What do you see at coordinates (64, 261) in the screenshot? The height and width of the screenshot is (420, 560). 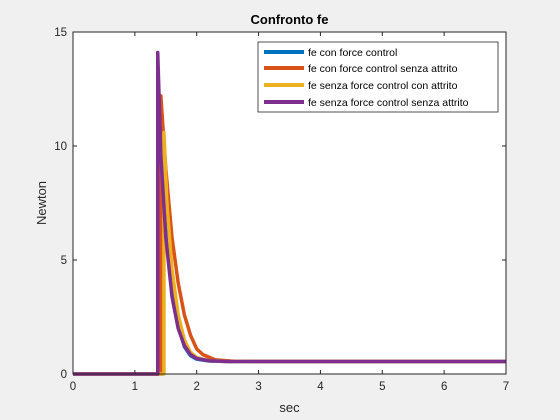 I see `y-tick-label: 5` at bounding box center [64, 261].